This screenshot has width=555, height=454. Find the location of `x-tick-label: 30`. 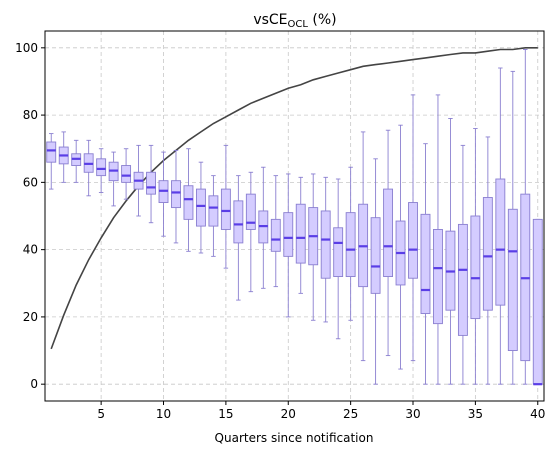

x-tick-label: 30 is located at coordinates (412, 414).